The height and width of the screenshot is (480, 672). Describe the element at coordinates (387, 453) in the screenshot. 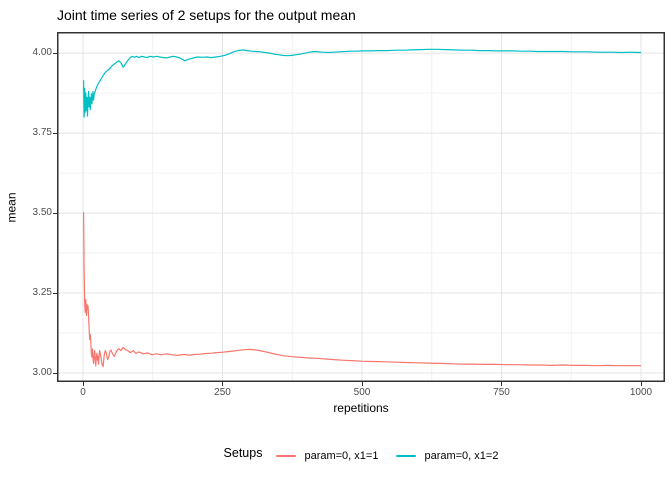

I see `legend-items: param=0, x1=1 param=0, x1=2` at that location.